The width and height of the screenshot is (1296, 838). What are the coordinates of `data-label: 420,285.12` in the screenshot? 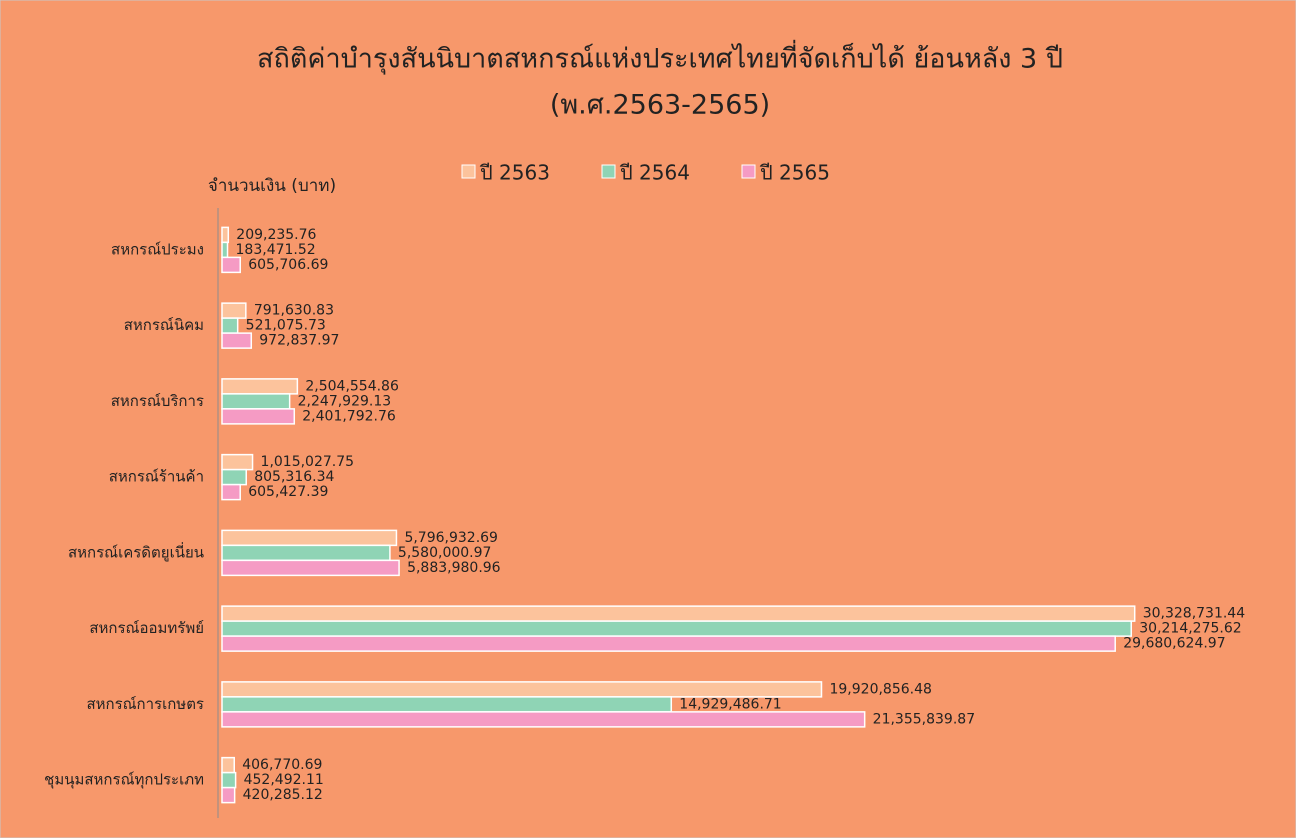 It's located at (283, 795).